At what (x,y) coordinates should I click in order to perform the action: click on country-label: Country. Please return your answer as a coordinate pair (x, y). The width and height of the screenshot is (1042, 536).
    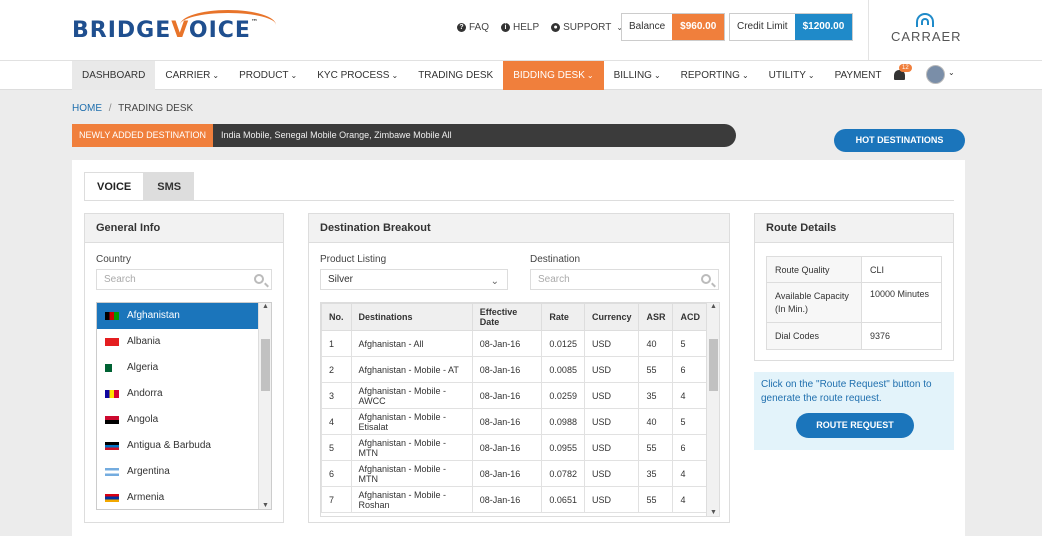
    Looking at the image, I should click on (114, 259).